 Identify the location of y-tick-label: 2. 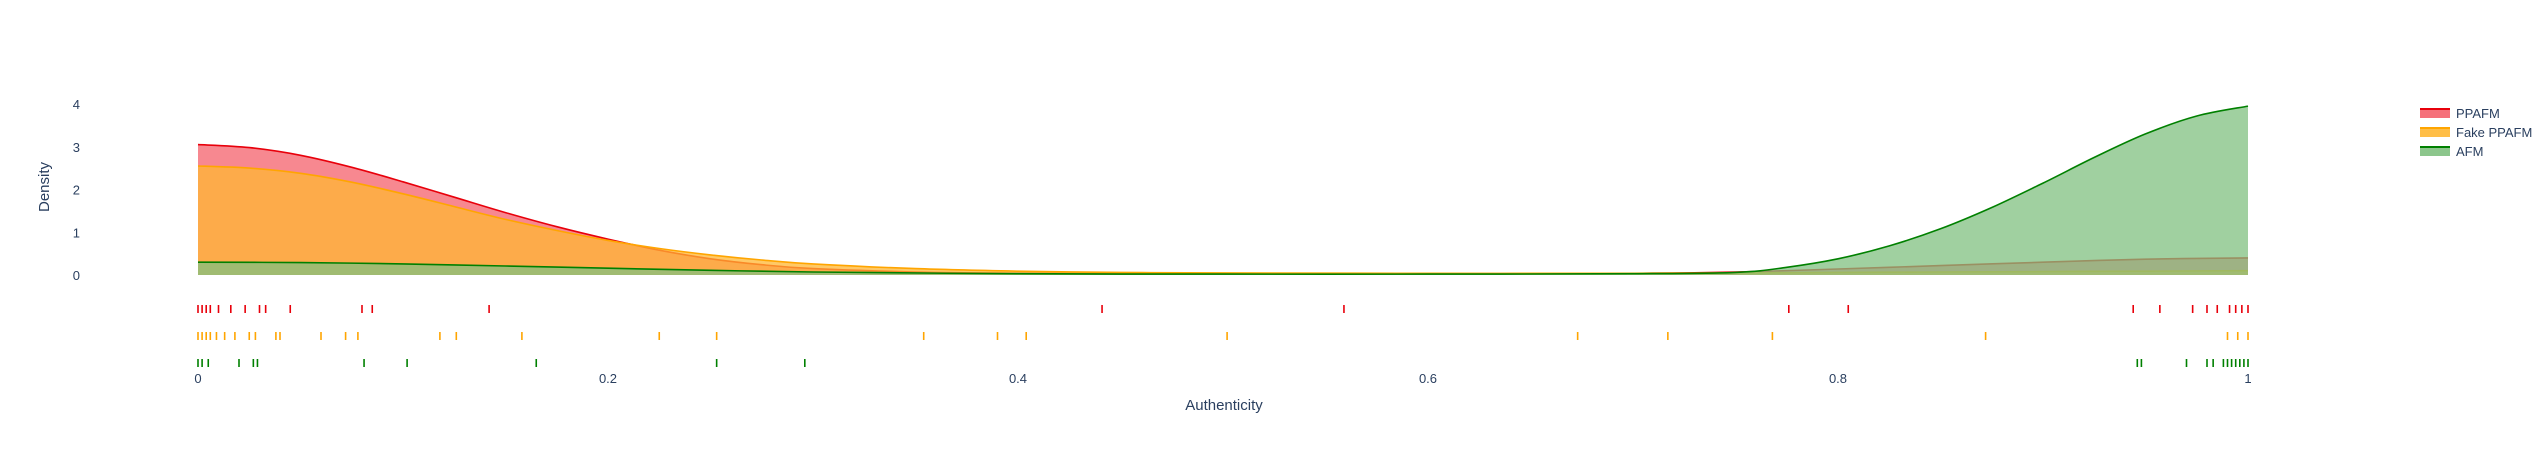
(76, 190).